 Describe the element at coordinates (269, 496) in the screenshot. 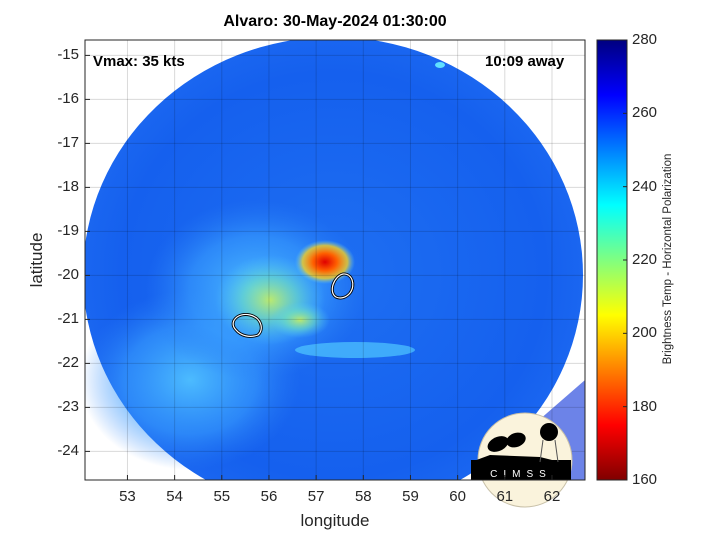

I see `x-tick-label: 56` at that location.